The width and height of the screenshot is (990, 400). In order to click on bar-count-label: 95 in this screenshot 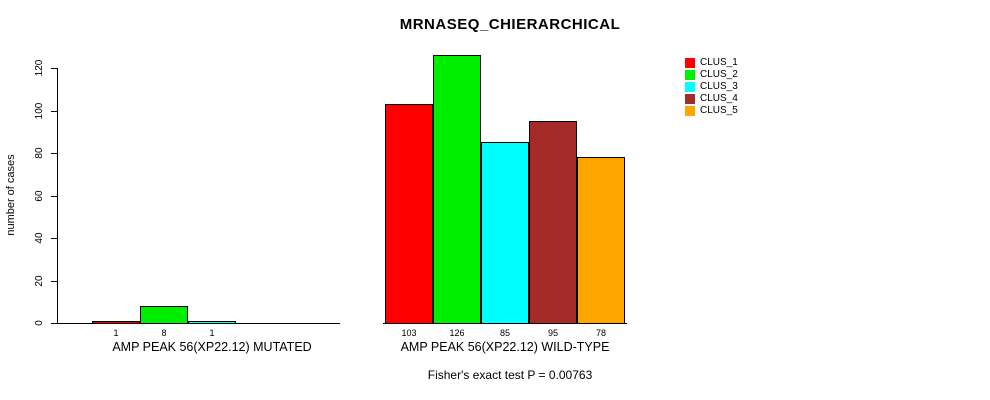, I will do `click(552, 333)`.